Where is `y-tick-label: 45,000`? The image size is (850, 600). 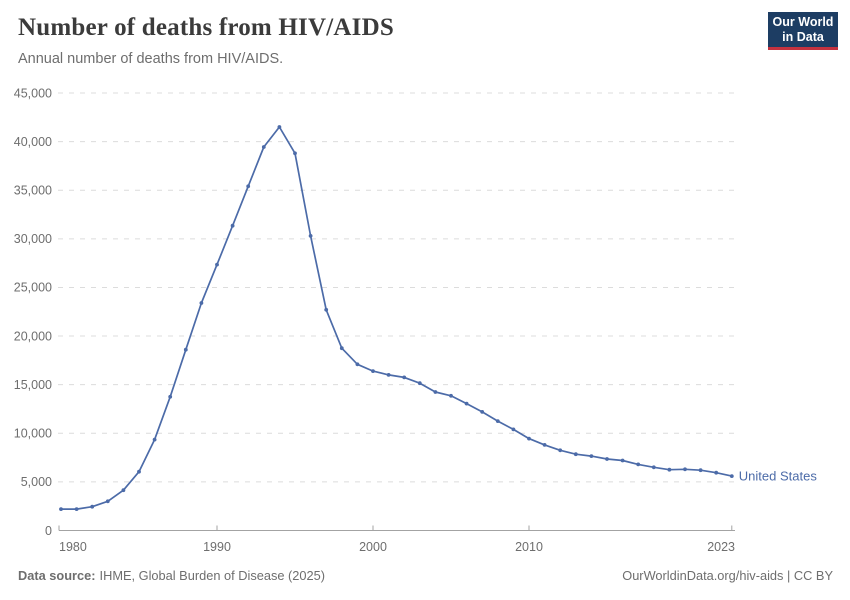
y-tick-label: 45,000 is located at coordinates (33, 93).